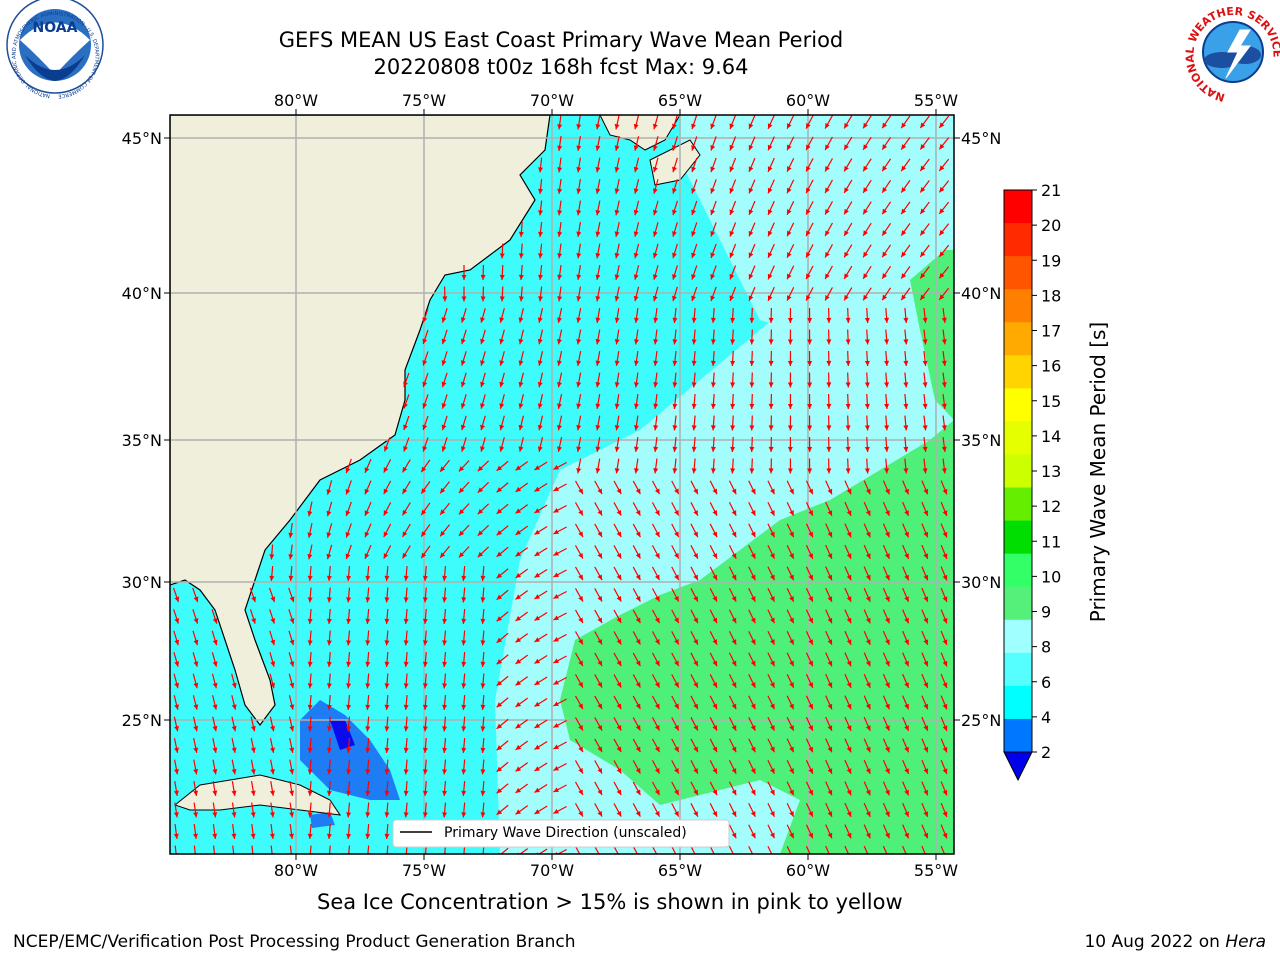 The image size is (1280, 960). I want to click on colorbar-tick: 15, so click(1051, 401).